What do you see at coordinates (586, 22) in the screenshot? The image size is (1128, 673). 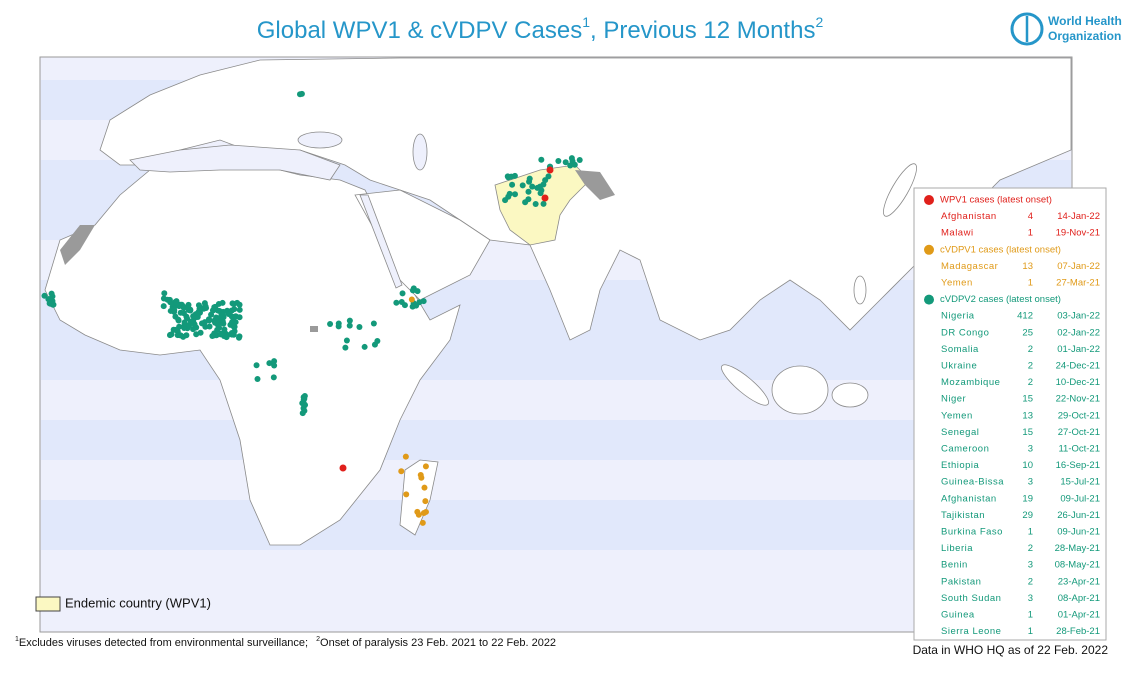 I see `title-sup: 1` at bounding box center [586, 22].